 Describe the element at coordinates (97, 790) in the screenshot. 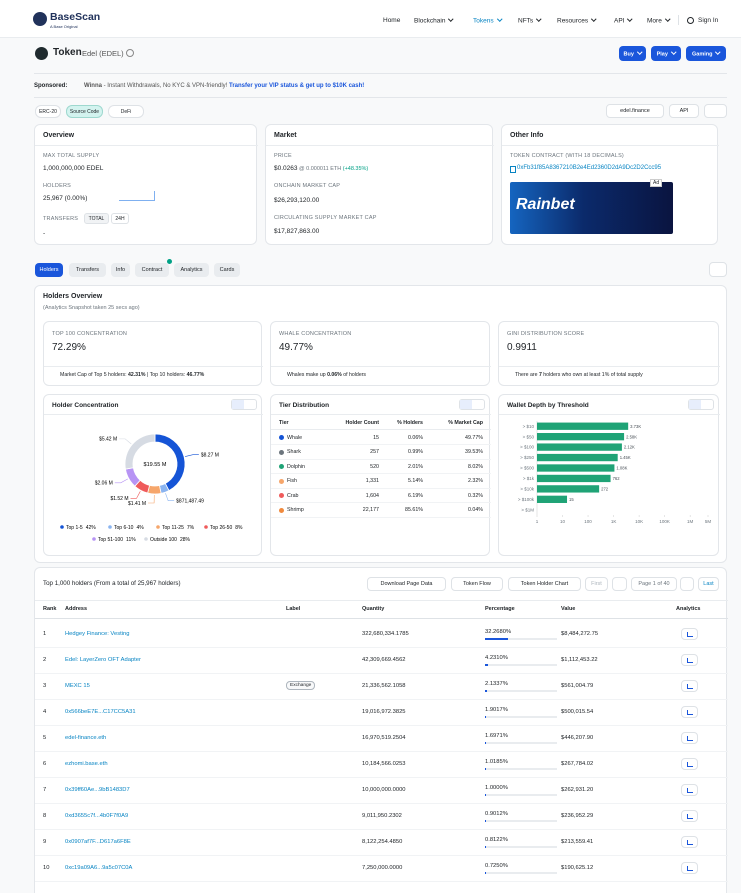

I see `holder-address: 0x39ff60Ae...9bB1483D7` at that location.